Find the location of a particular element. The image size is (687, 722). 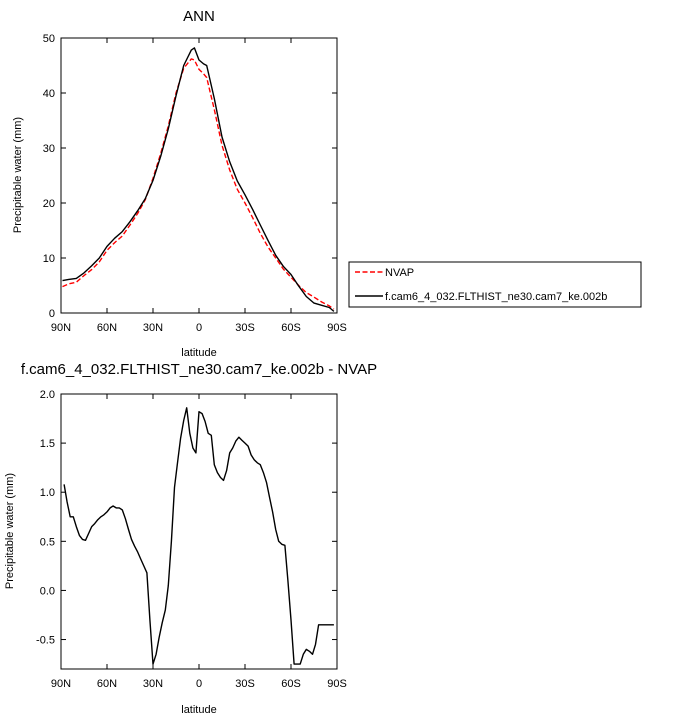

top-chart-y-tick-label: 30 is located at coordinates (49, 149).